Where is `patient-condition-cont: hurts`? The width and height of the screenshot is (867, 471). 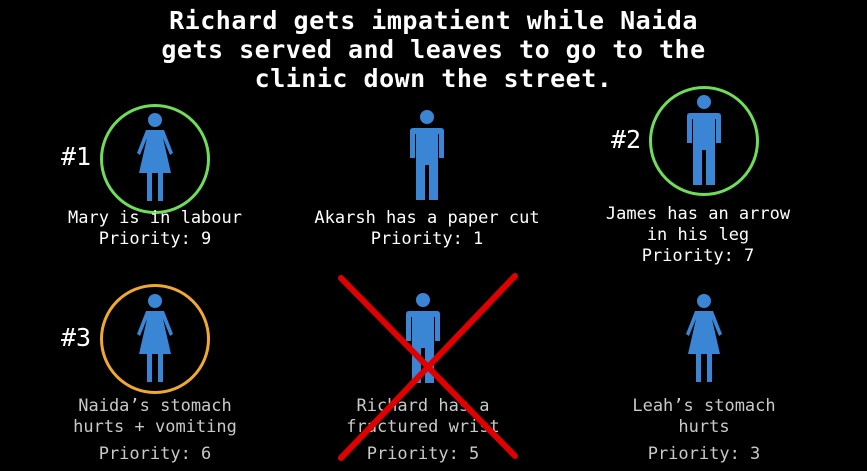 patient-condition-cont: hurts is located at coordinates (704, 427).